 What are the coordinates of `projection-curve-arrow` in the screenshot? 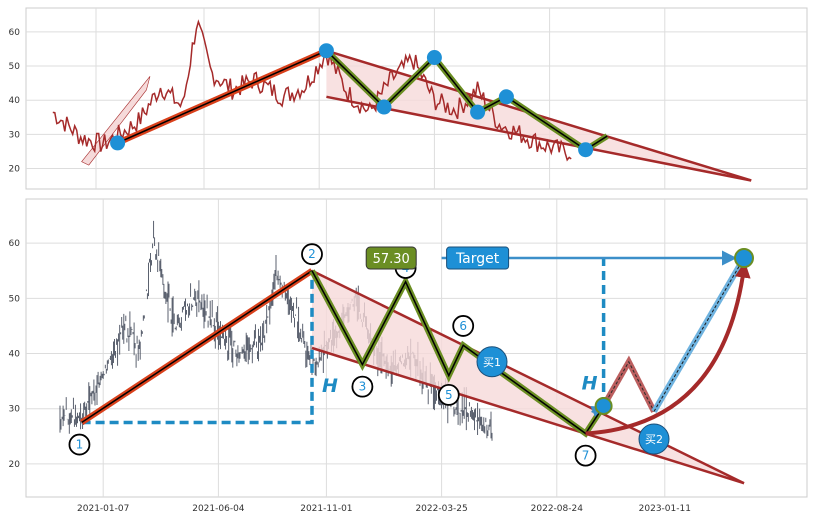 It's located at (668, 348).